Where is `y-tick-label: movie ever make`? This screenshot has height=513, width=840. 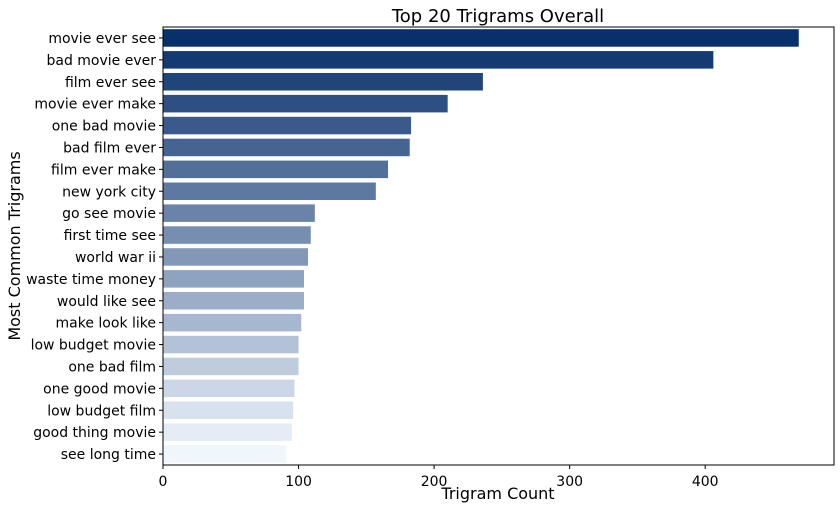 y-tick-label: movie ever make is located at coordinates (95, 105).